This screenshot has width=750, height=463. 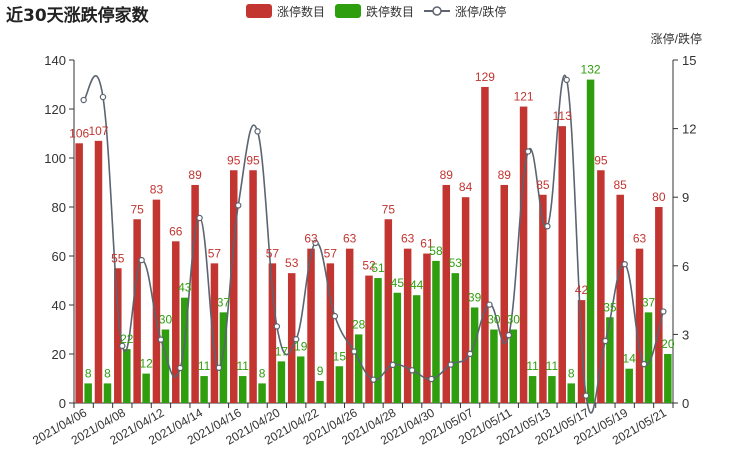 What do you see at coordinates (285, 11) in the screenshot?
I see `legend-item-up: 涨停数目` at bounding box center [285, 11].